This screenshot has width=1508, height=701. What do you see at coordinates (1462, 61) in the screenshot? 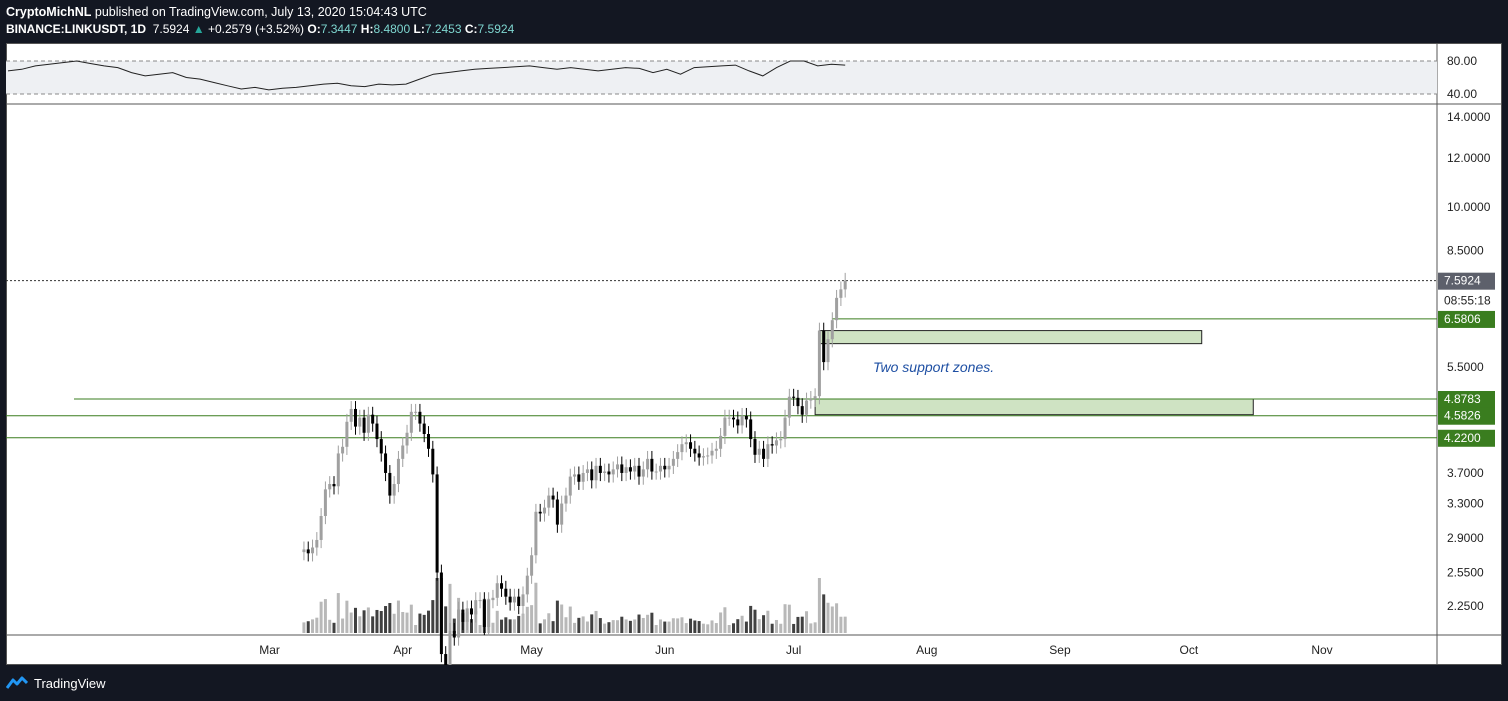
I see `rsi-tick-label: 80.00` at bounding box center [1462, 61].